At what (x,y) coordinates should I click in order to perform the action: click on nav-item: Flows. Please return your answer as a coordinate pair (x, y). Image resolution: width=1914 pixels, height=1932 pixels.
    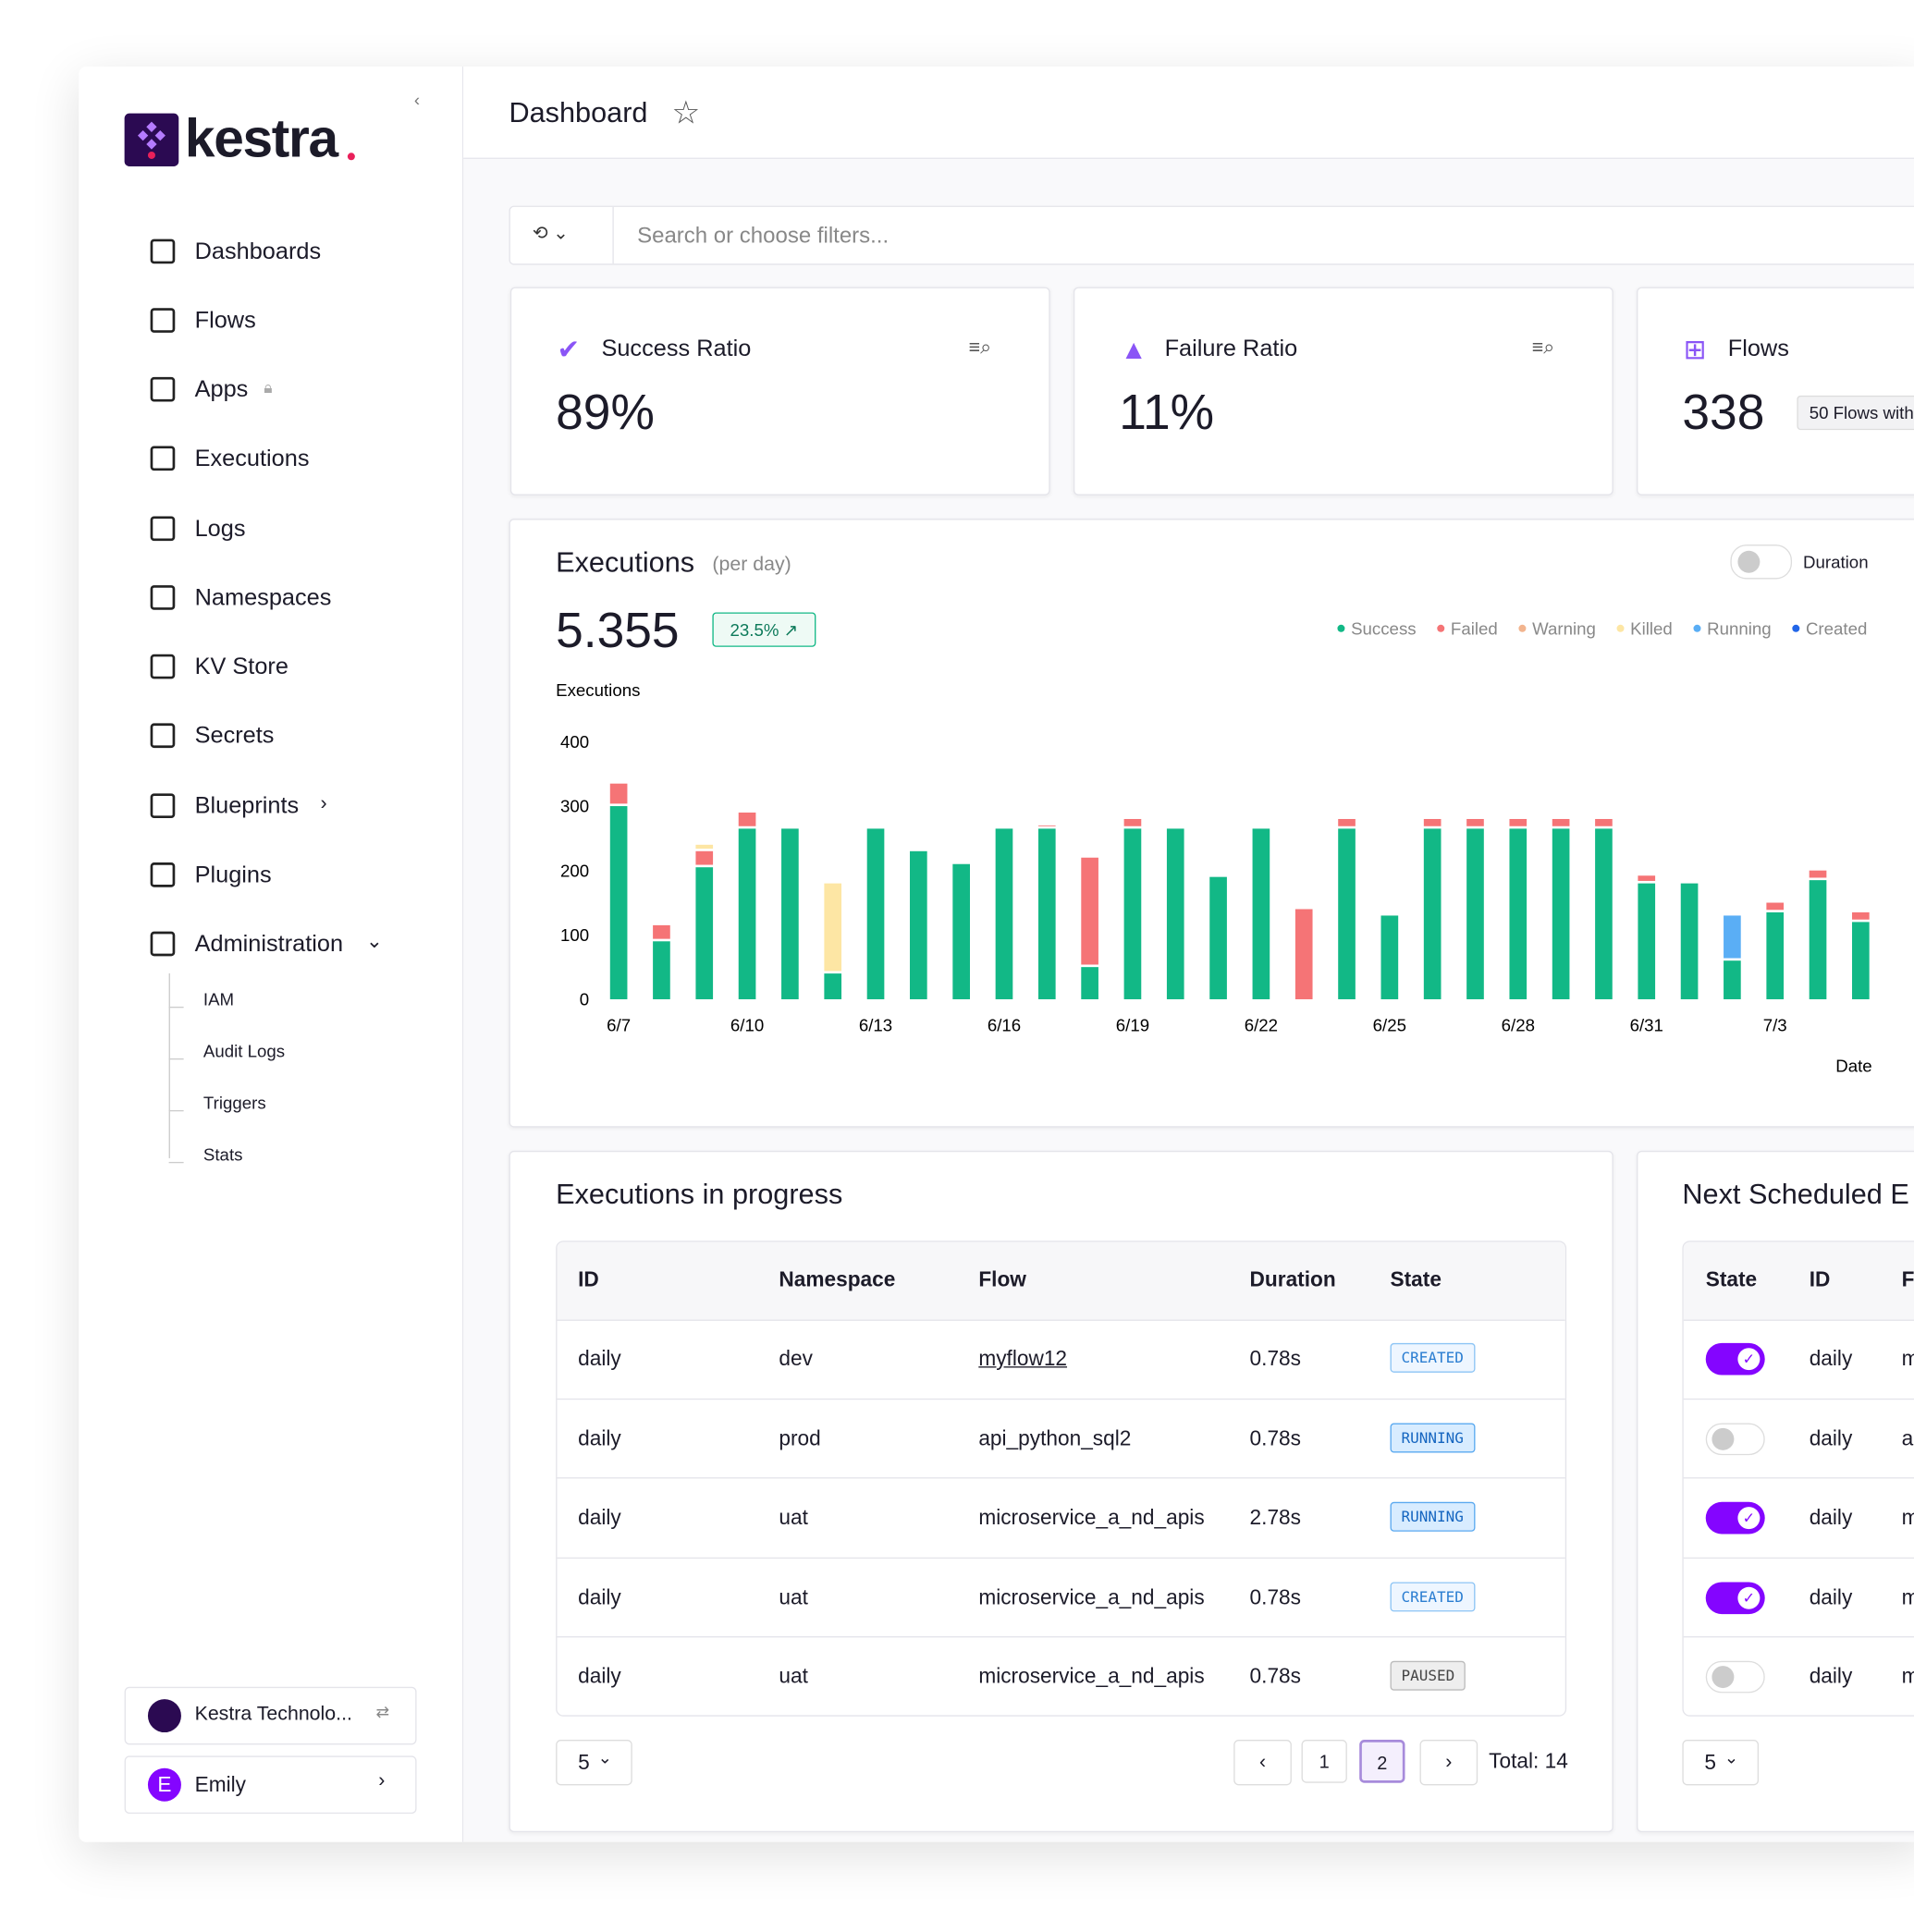
    Looking at the image, I should click on (225, 321).